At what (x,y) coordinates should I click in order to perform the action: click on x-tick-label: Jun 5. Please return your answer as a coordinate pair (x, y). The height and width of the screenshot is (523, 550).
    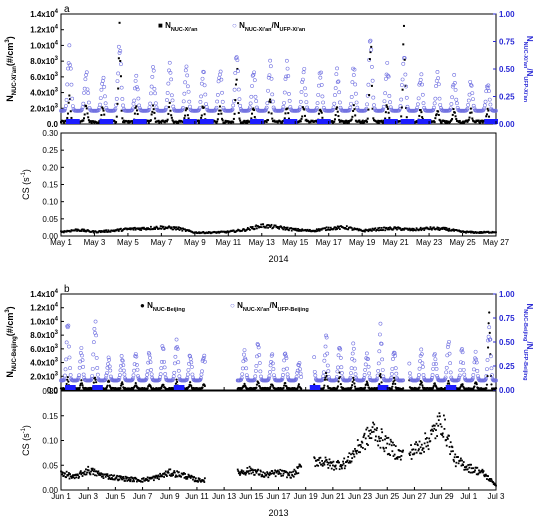
    Looking at the image, I should click on (116, 496).